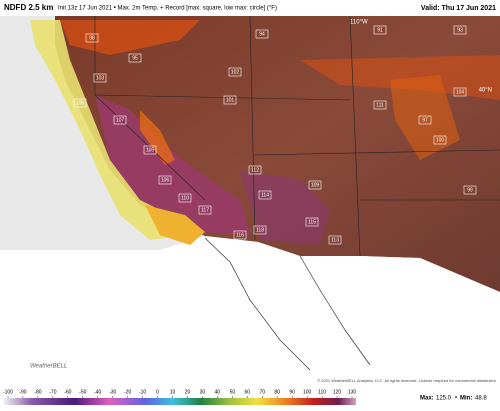 The width and height of the screenshot is (500, 411). I want to click on temp-label: 115, so click(312, 222).